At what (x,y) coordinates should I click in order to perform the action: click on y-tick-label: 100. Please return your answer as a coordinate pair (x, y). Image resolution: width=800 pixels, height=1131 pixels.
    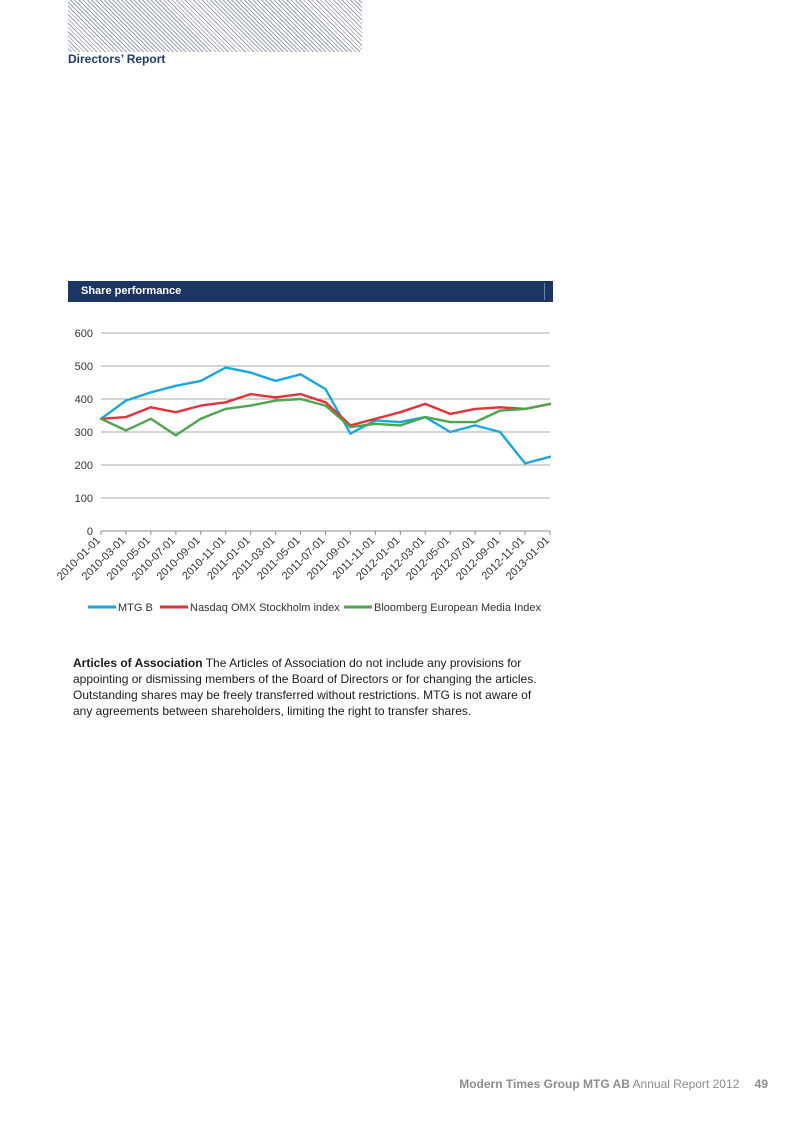
    Looking at the image, I should click on (84, 499).